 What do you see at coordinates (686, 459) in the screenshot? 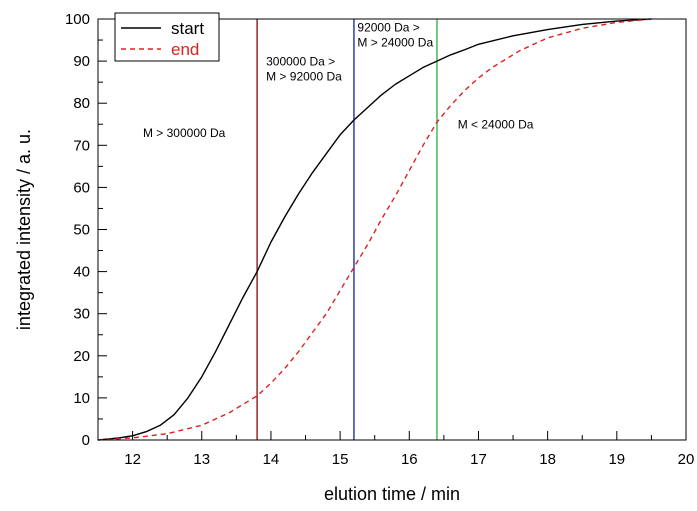
I see `x-tick-label: 20` at bounding box center [686, 459].